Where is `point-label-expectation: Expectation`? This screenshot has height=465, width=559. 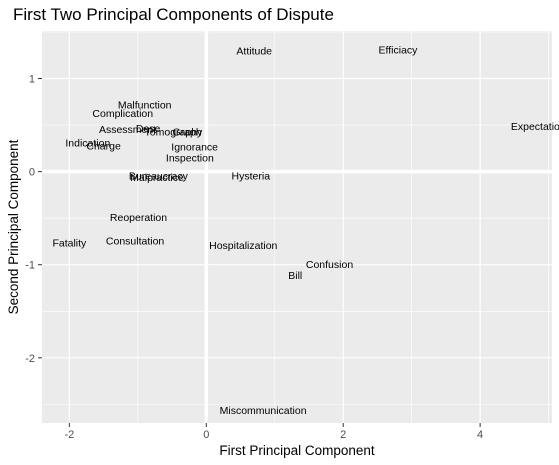 point-label-expectation: Expectation is located at coordinates (535, 127).